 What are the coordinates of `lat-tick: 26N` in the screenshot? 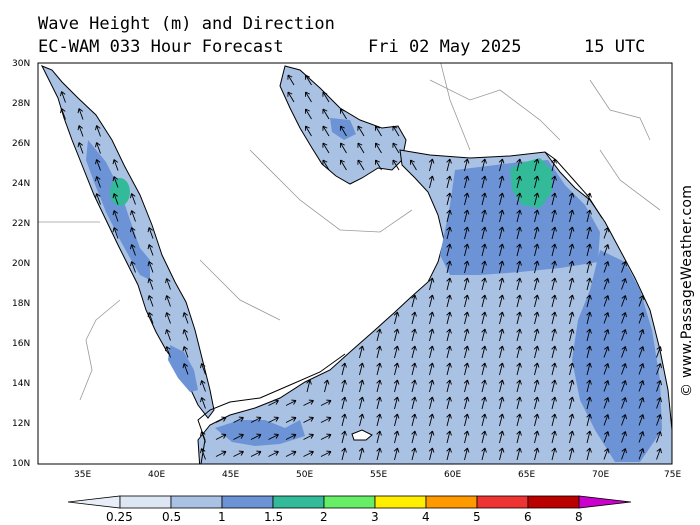 It's located at (21, 144).